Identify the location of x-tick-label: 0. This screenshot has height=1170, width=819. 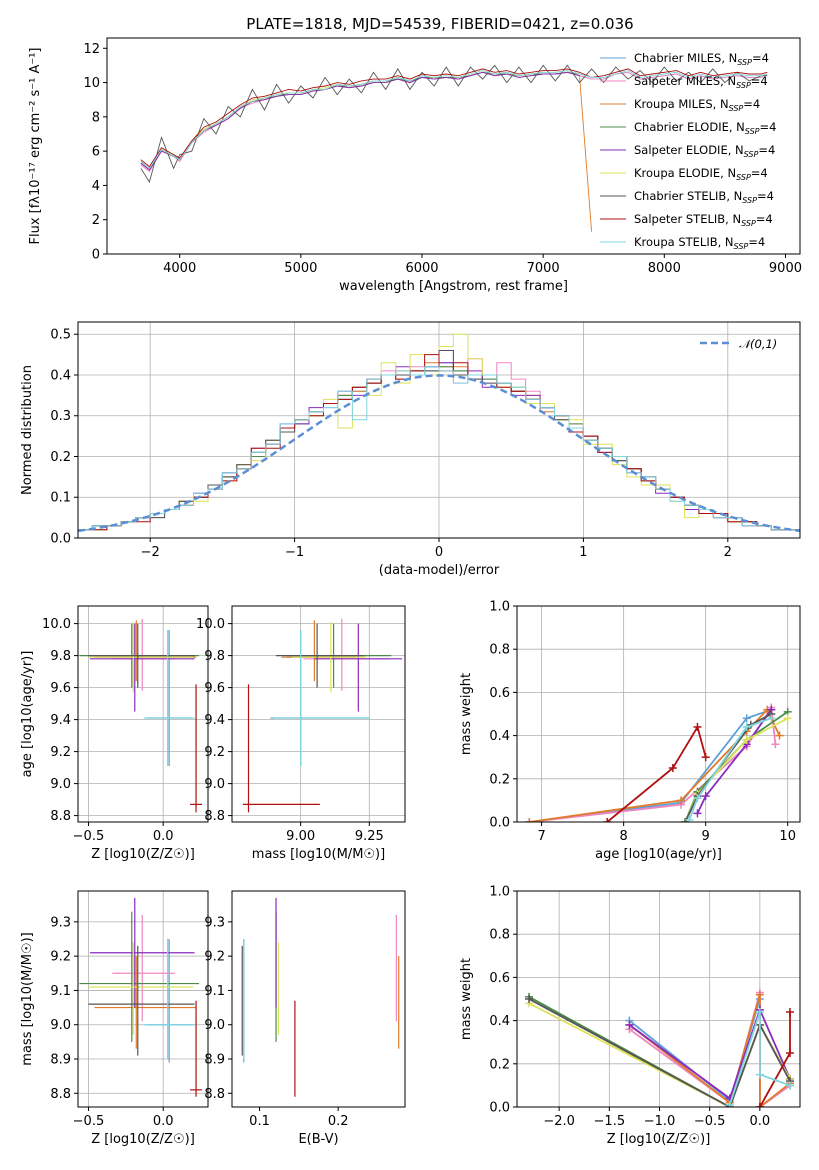
(439, 552).